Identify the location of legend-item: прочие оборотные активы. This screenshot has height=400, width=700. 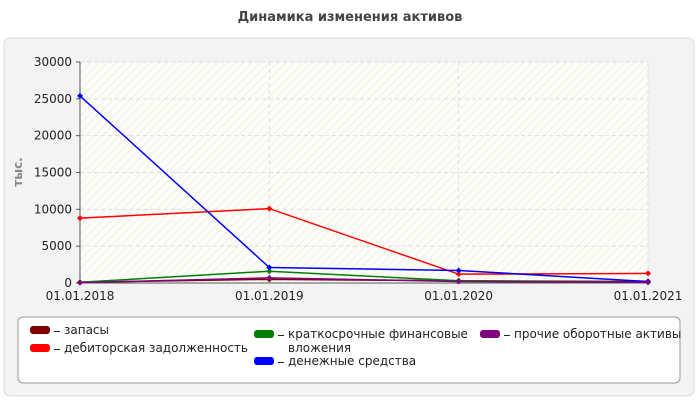
(580, 334).